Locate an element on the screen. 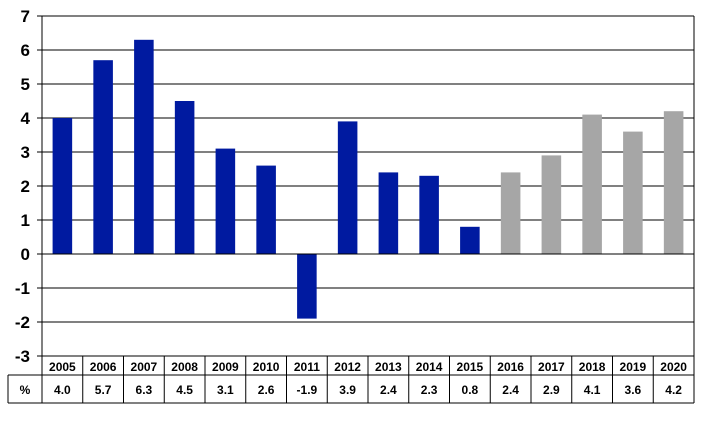  data-label: 4.2 is located at coordinates (673, 390).